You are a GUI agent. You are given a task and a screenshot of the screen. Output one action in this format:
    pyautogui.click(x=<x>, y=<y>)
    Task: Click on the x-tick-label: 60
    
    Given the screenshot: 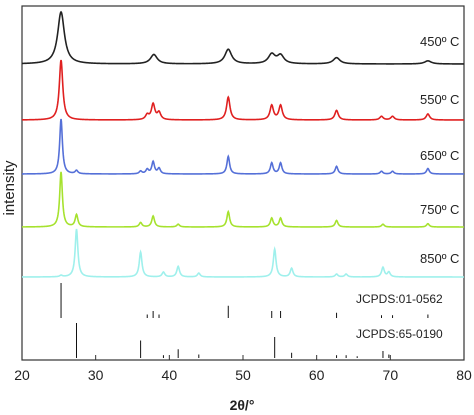 What is the action you would take?
    pyautogui.click(x=317, y=375)
    